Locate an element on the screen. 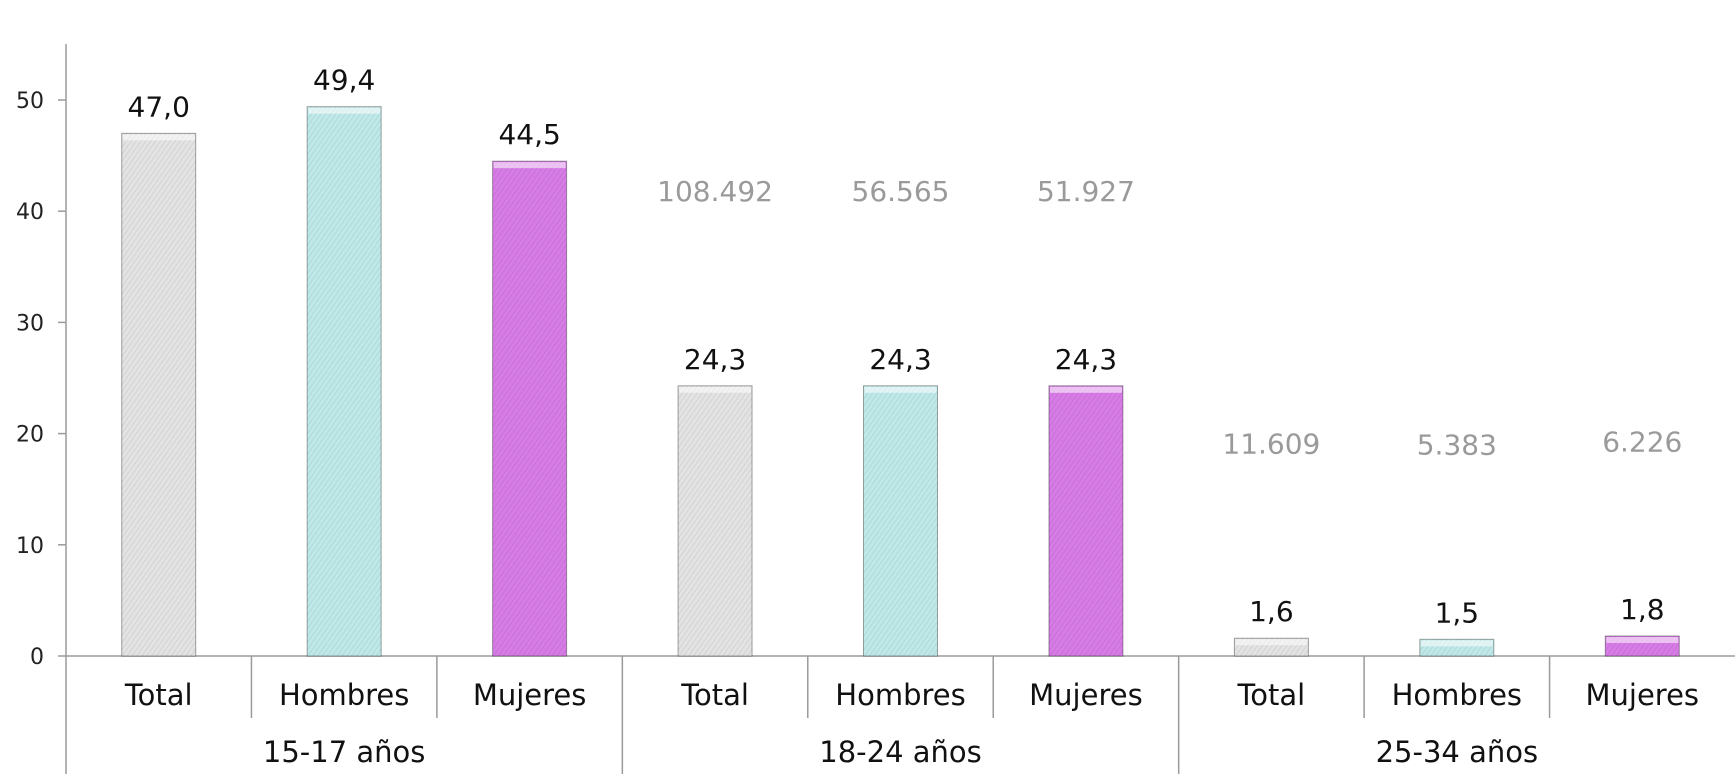  y-tick-label: 20 is located at coordinates (30, 435).